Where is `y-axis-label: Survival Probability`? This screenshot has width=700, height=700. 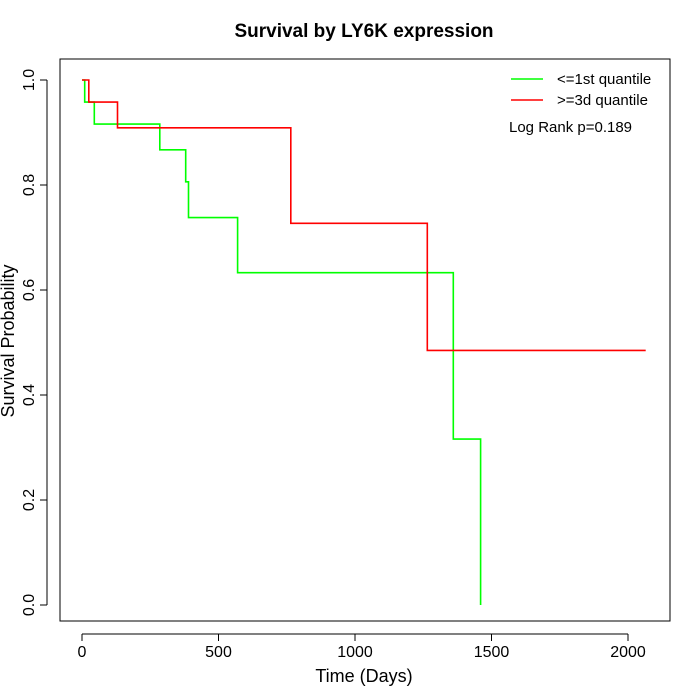
y-axis-label: Survival Probability is located at coordinates (9, 340).